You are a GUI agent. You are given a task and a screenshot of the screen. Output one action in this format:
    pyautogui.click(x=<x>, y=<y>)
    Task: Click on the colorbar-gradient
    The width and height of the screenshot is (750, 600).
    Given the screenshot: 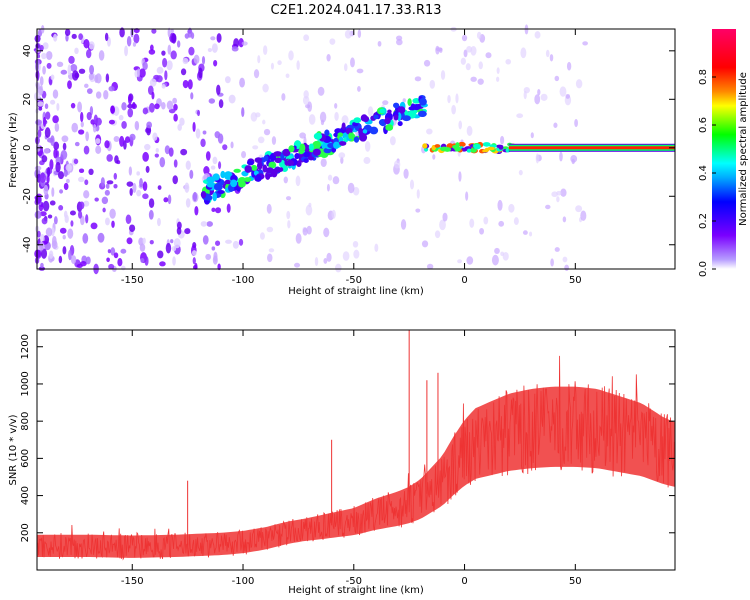 What is the action you would take?
    pyautogui.click(x=724, y=149)
    